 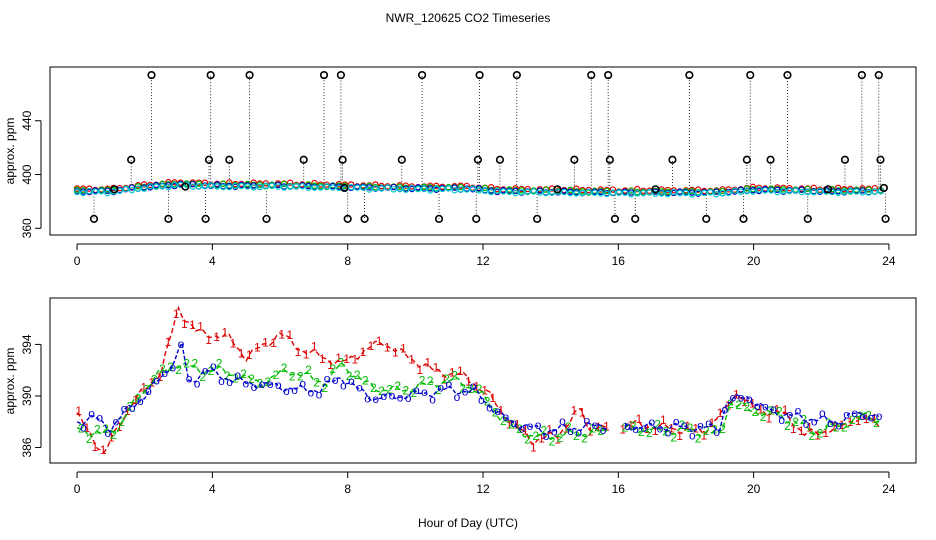 I want to click on bottom-x-tick-label: 16, so click(x=619, y=489).